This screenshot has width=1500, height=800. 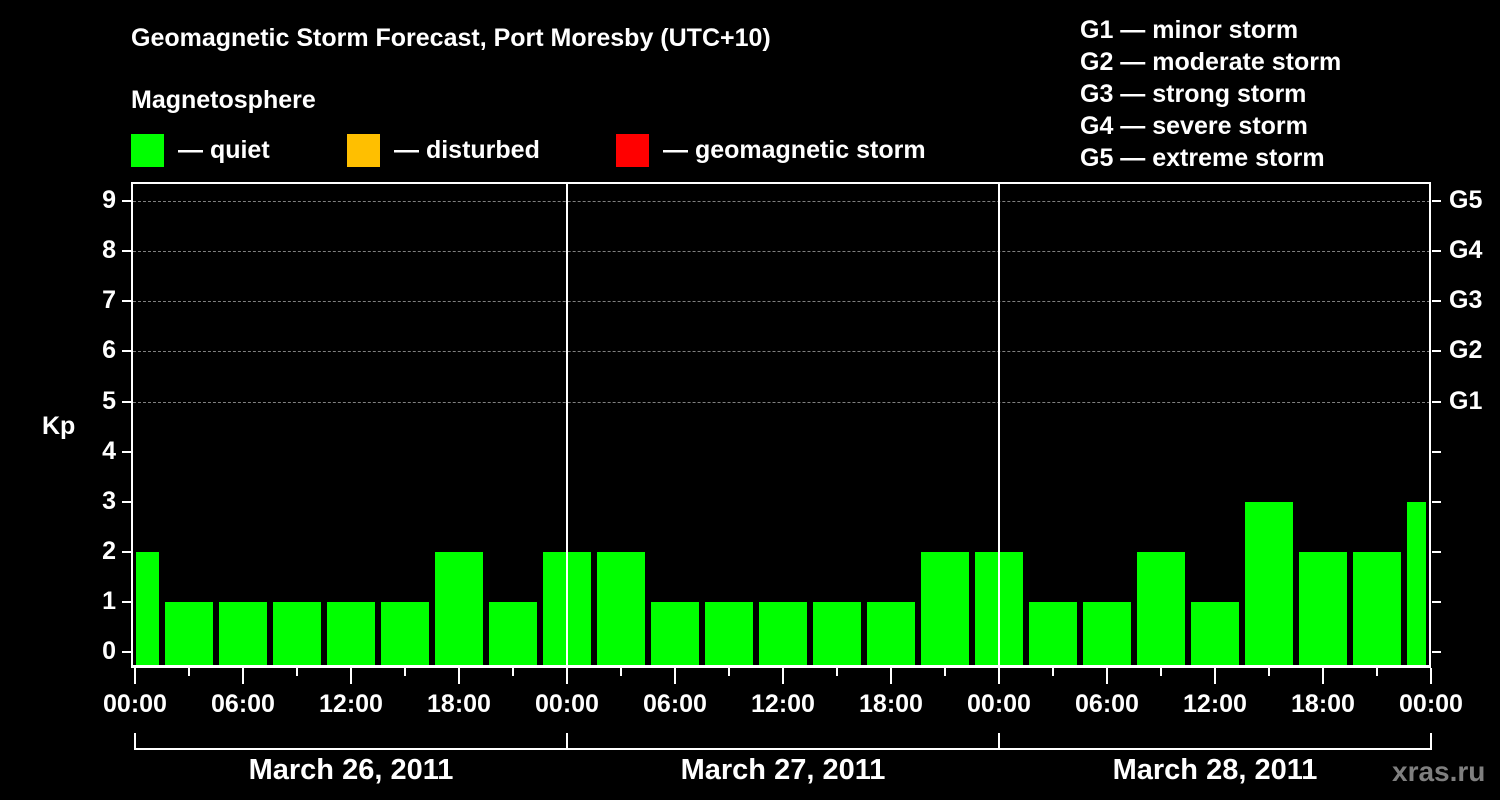 What do you see at coordinates (223, 100) in the screenshot?
I see `chart-subtitle: Magnetosphere` at bounding box center [223, 100].